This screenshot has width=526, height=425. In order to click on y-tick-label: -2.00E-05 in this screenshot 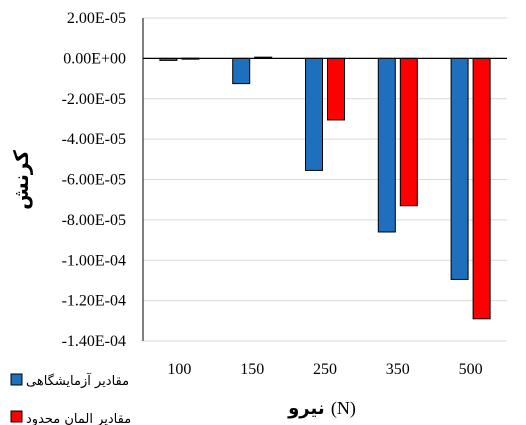, I will do `click(94, 99)`.